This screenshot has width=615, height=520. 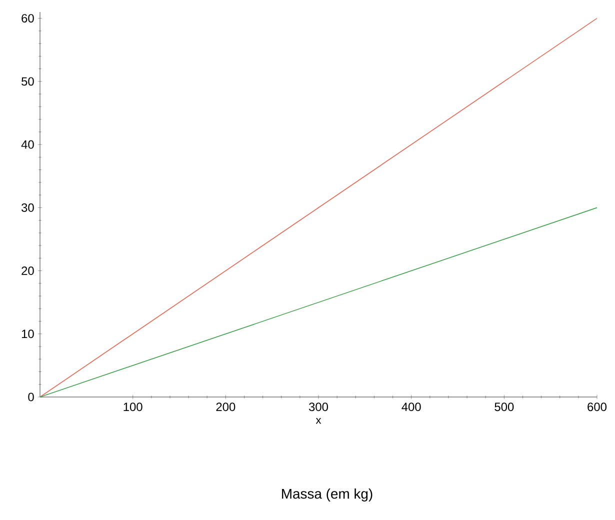 What do you see at coordinates (27, 144) in the screenshot?
I see `y-tick-label: 40` at bounding box center [27, 144].